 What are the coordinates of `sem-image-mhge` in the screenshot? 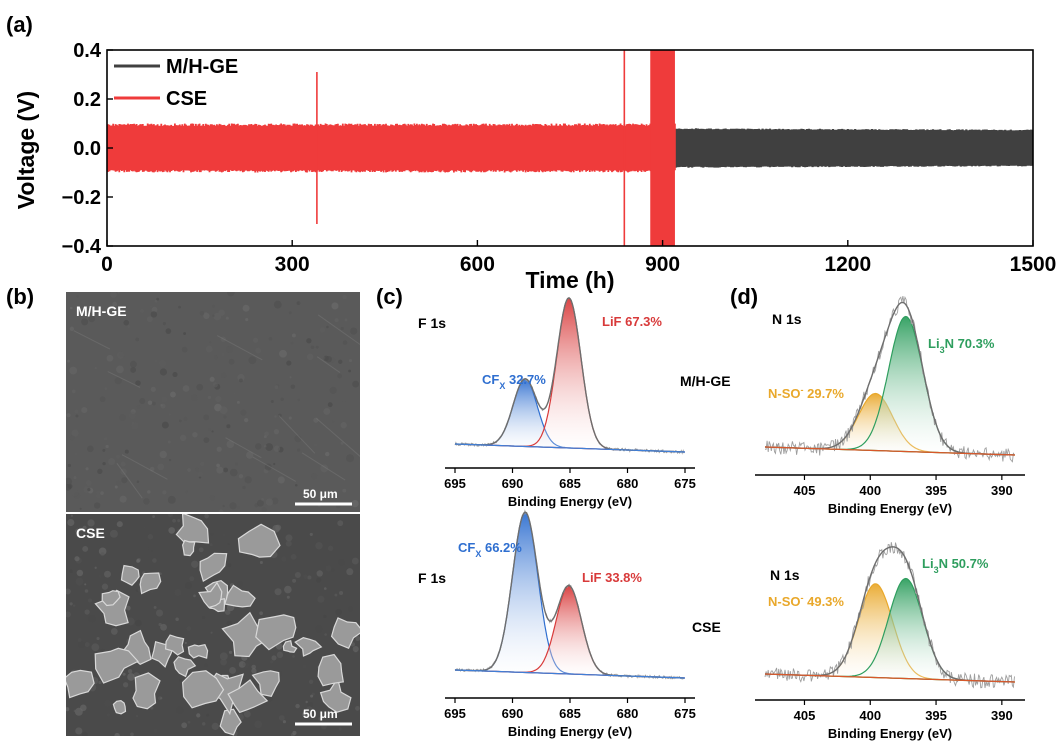 It's located at (213, 402).